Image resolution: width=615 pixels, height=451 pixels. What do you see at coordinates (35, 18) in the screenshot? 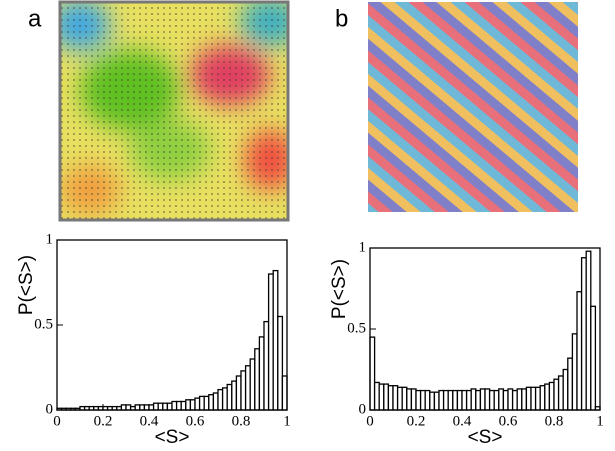
I see `panel-label: a` at bounding box center [35, 18].